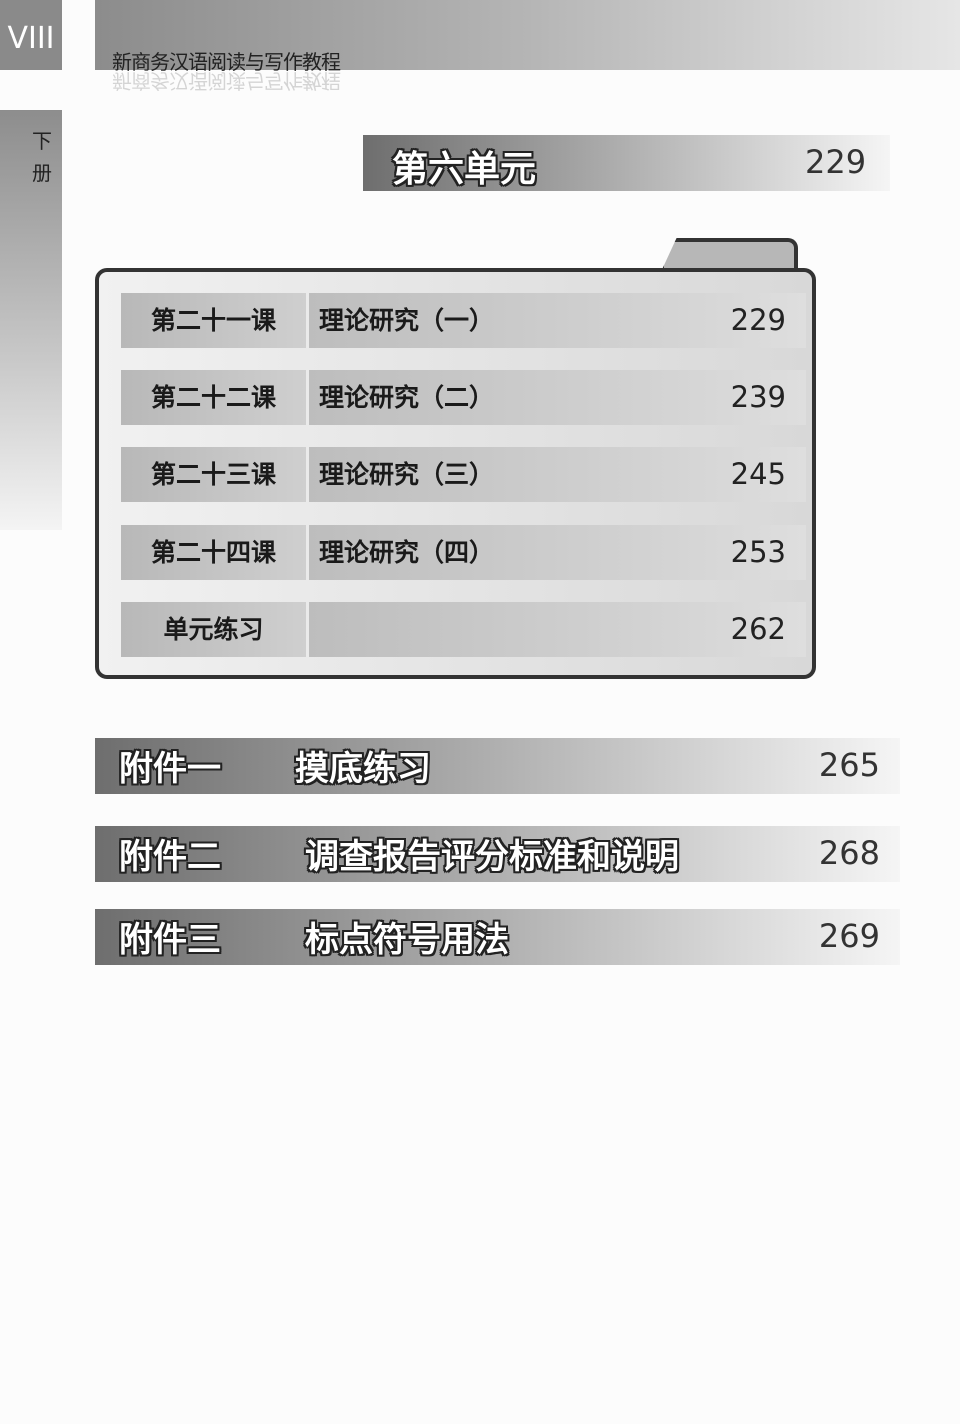  What do you see at coordinates (849, 936) in the screenshot?
I see `appendix-page: 269` at bounding box center [849, 936].